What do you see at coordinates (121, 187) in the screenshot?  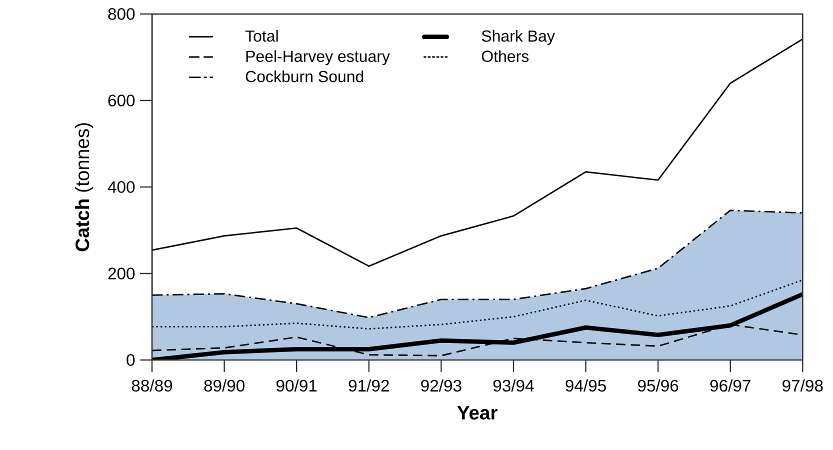 I see `y-tick-label: 400` at bounding box center [121, 187].